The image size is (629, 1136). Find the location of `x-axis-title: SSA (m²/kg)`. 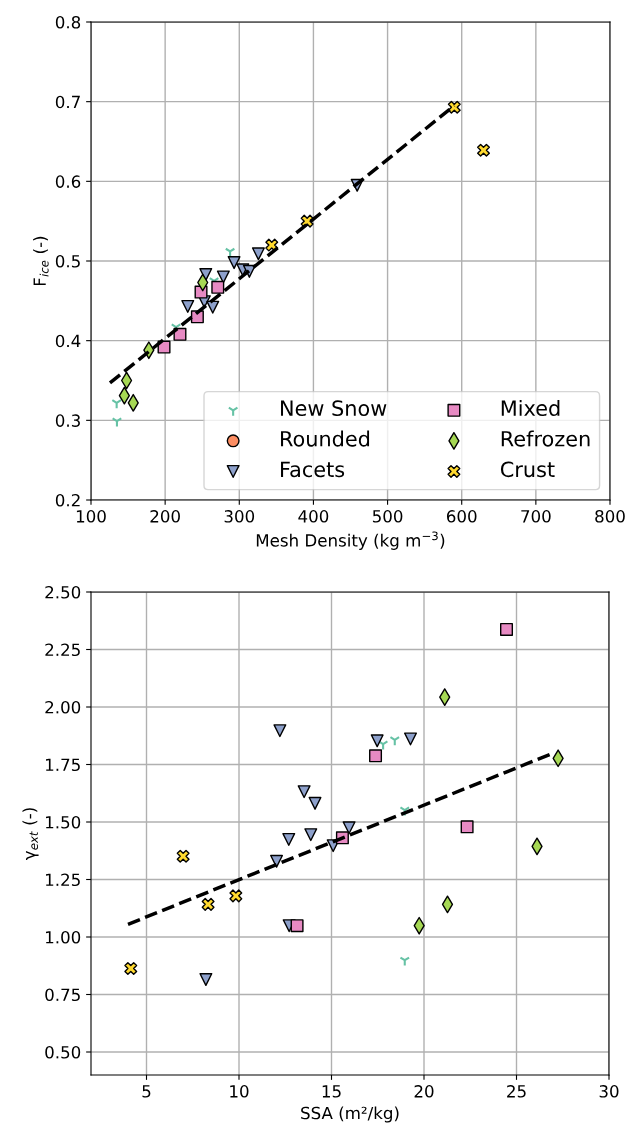

x-axis-title: SSA (m²/kg) is located at coordinates (350, 1114).